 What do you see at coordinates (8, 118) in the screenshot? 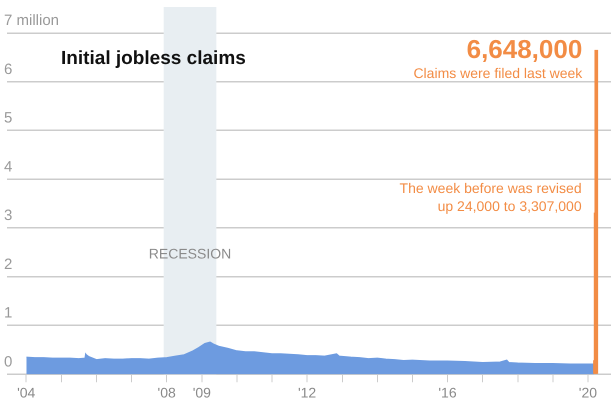
I see `y-tick-label: 5` at bounding box center [8, 118].